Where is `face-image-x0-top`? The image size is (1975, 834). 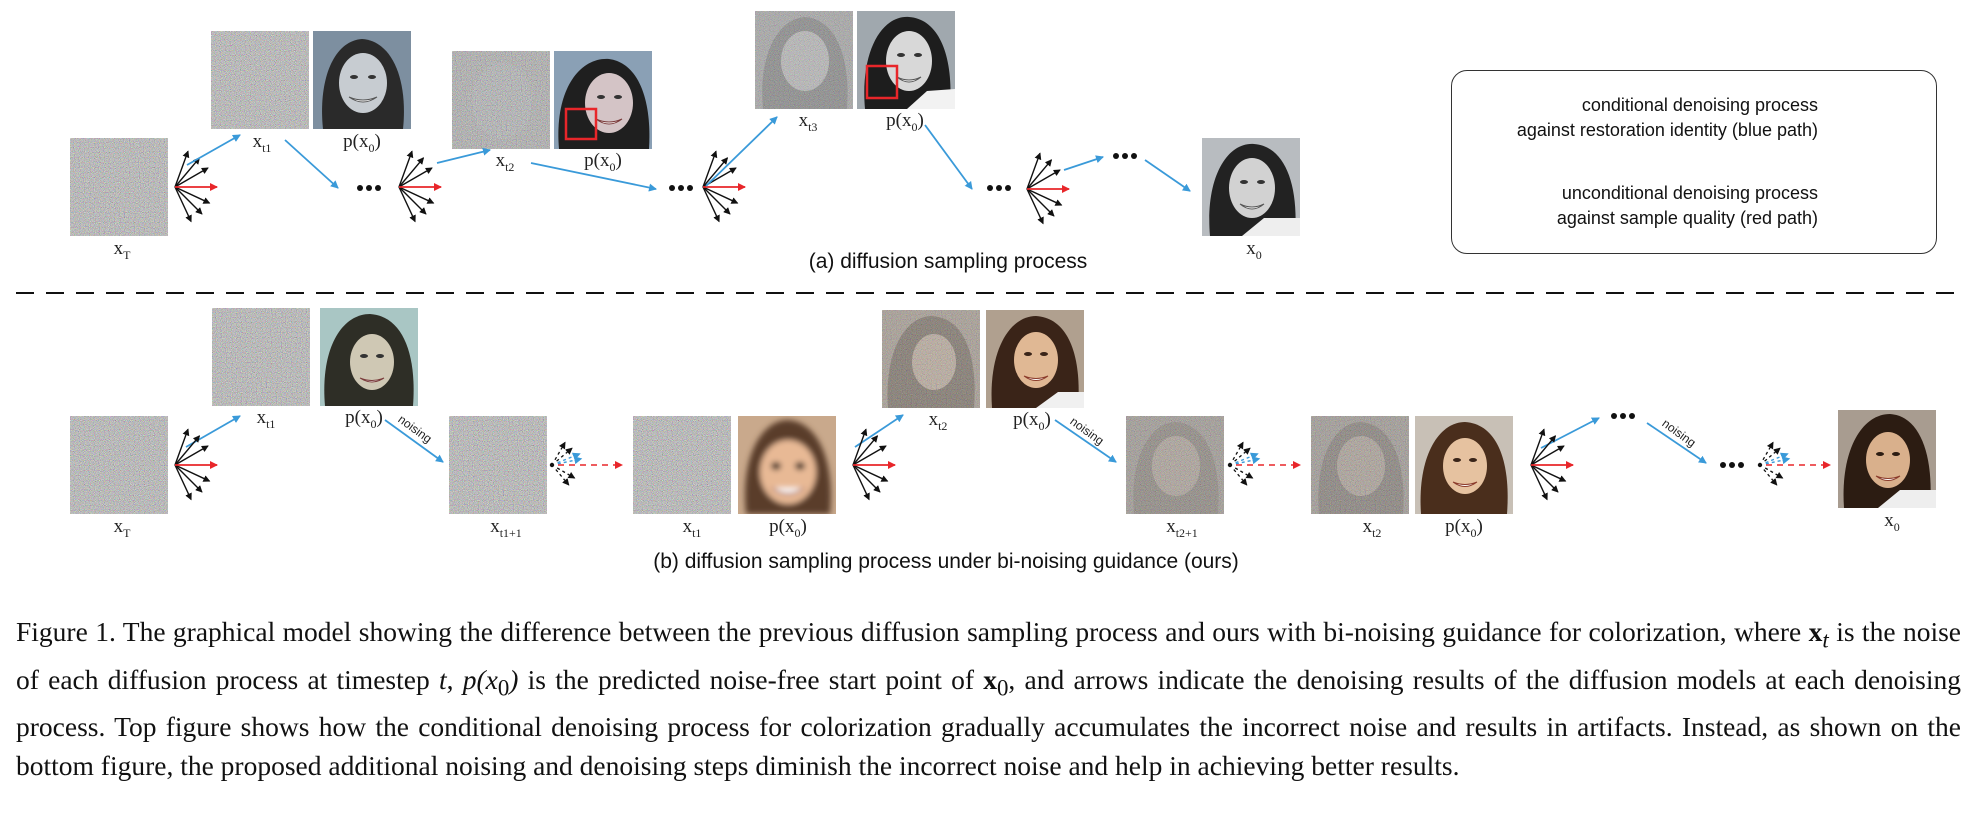 face-image-x0-top is located at coordinates (1251, 187).